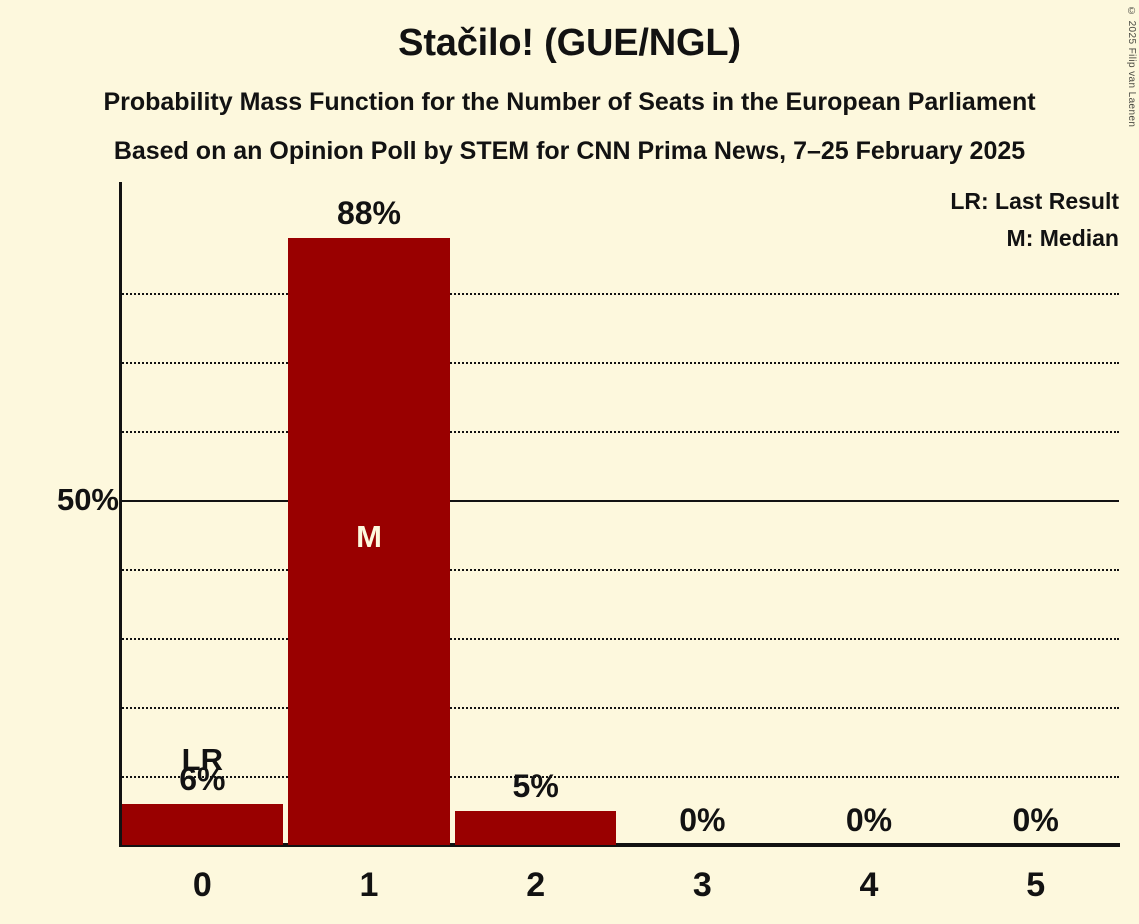  What do you see at coordinates (1034, 201) in the screenshot?
I see `legend-item-last-result: LR: Last Result` at bounding box center [1034, 201].